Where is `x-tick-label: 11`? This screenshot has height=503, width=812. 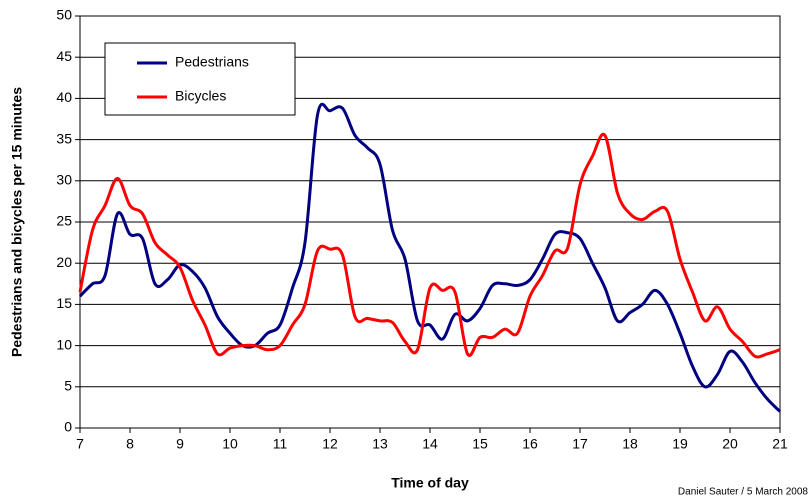
x-tick-label: 11 is located at coordinates (280, 444).